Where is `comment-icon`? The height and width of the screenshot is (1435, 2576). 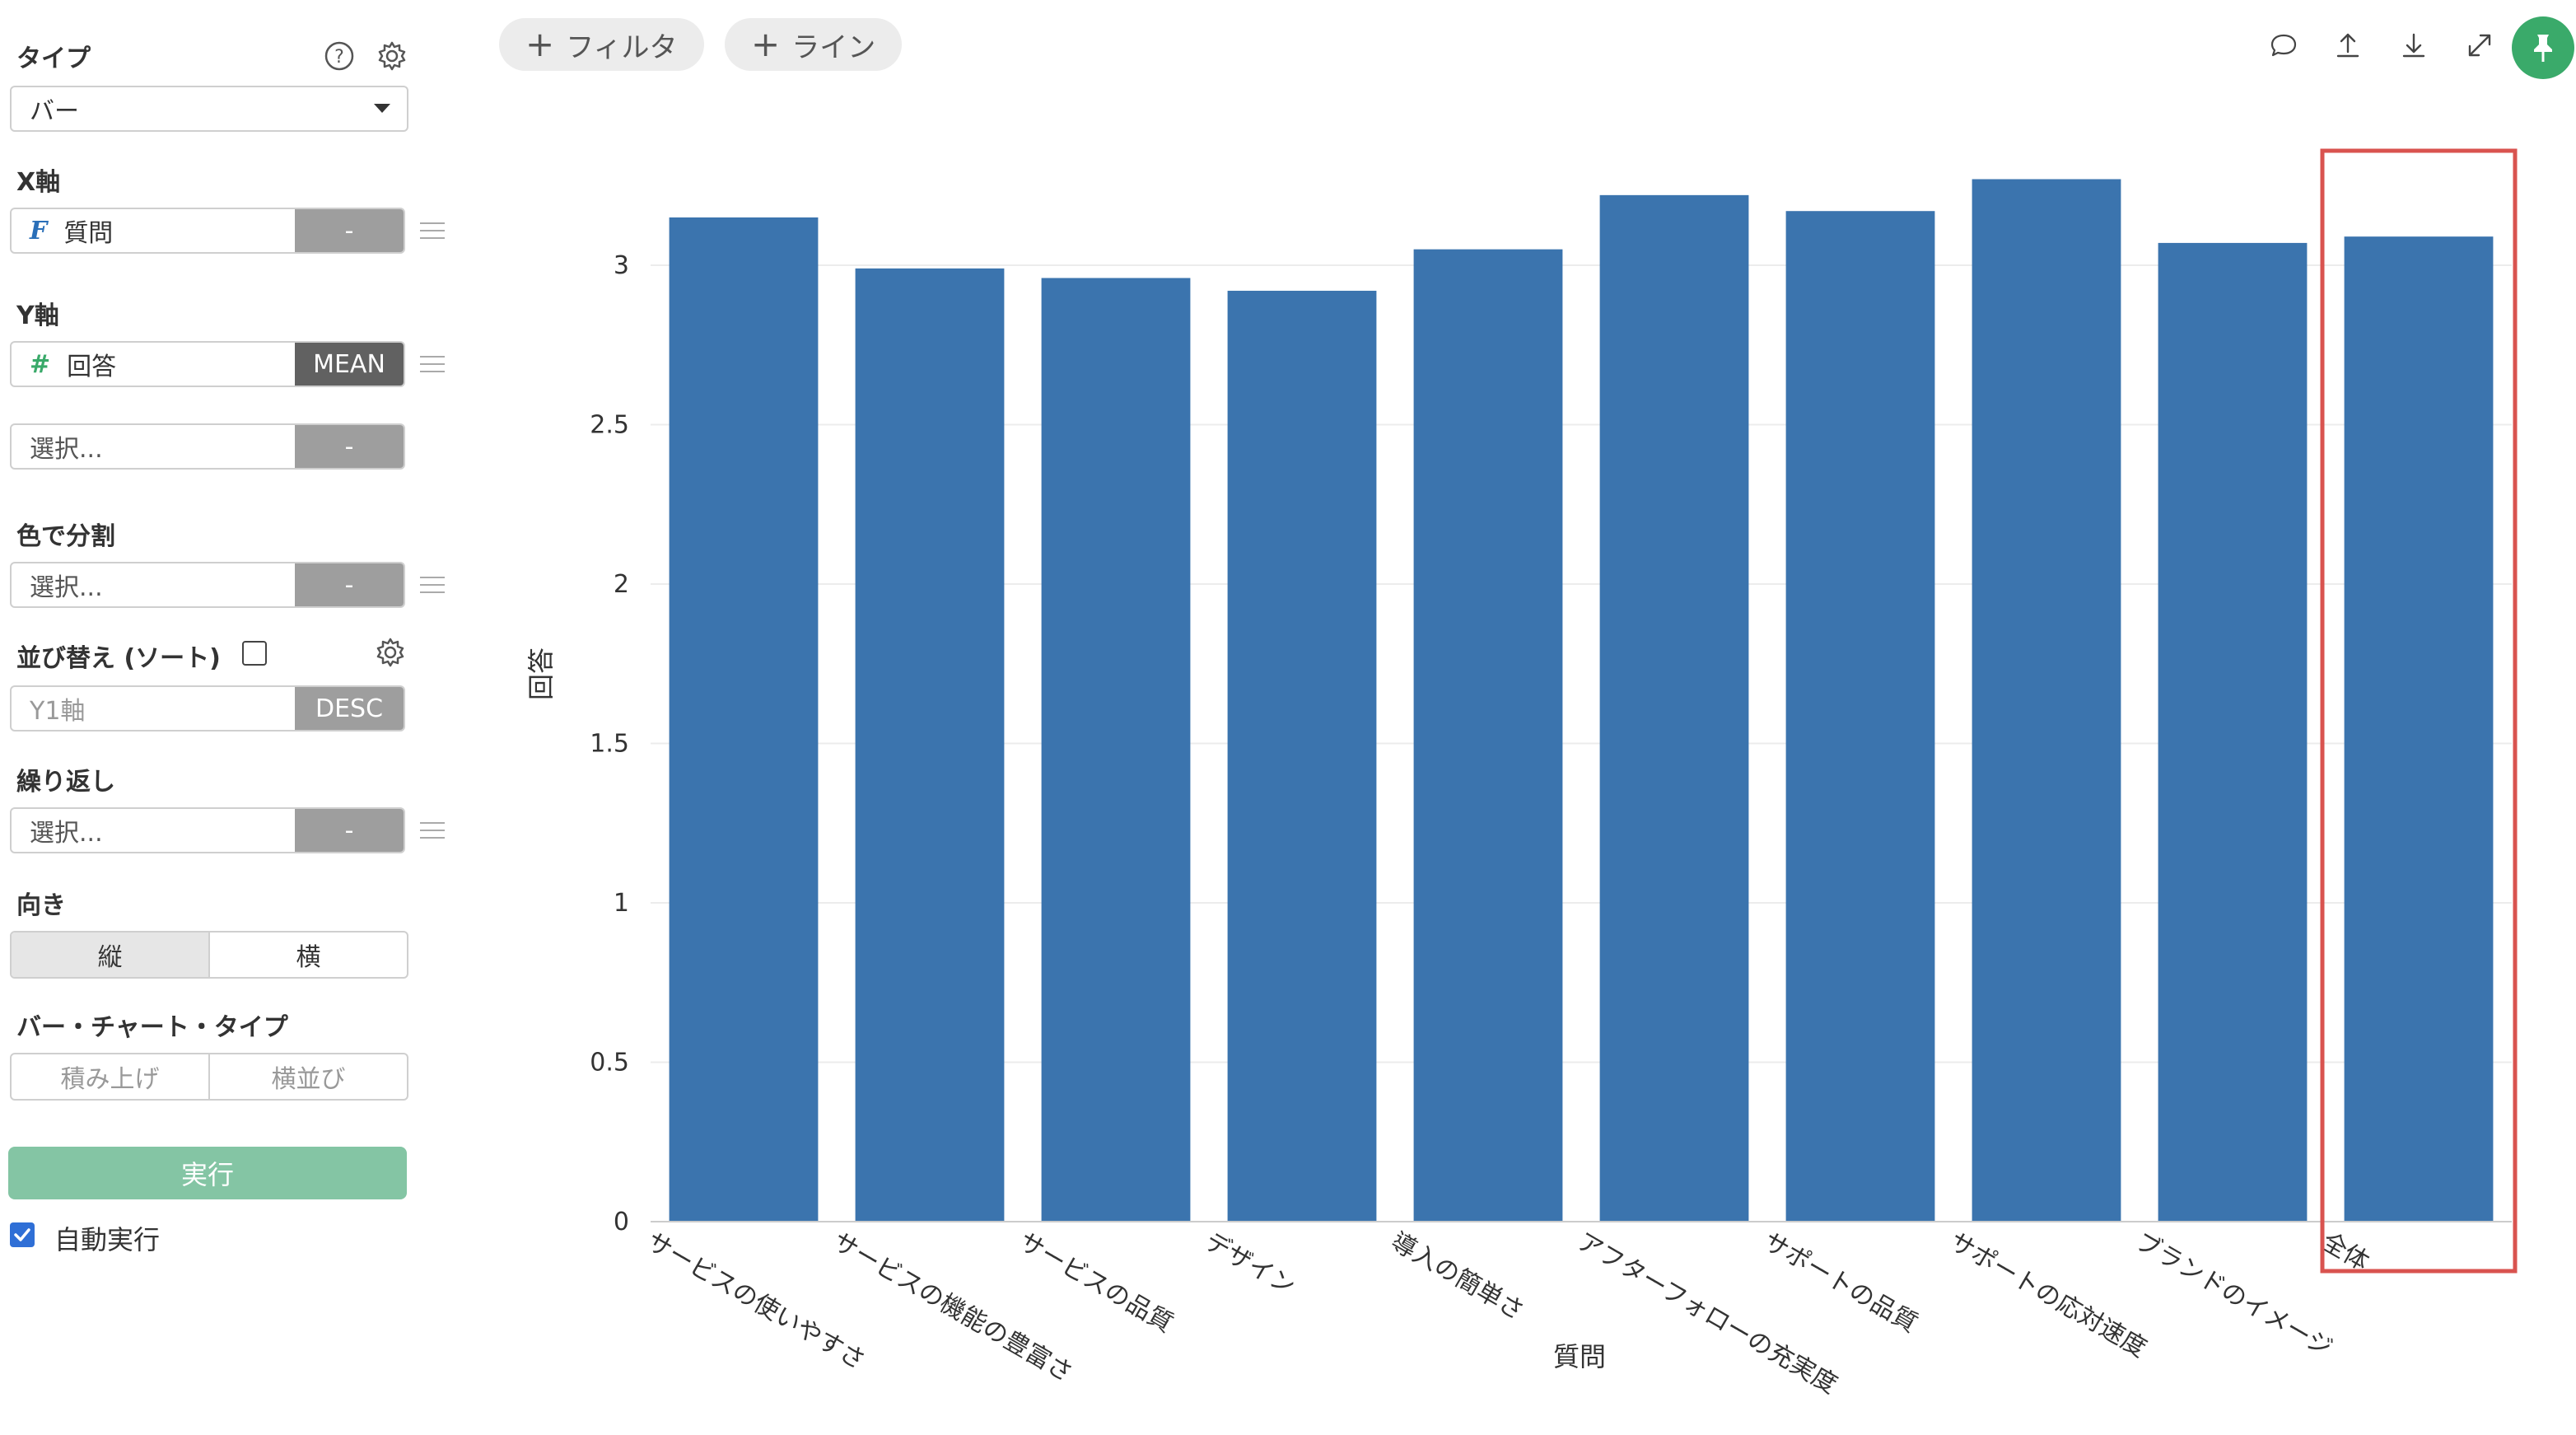 comment-icon is located at coordinates (2283, 45).